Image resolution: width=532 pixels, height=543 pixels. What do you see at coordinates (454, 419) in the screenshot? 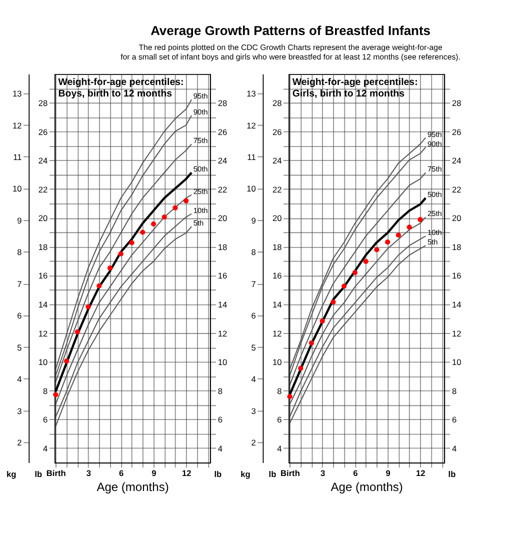
I see `y3-tick-label: 6` at bounding box center [454, 419].